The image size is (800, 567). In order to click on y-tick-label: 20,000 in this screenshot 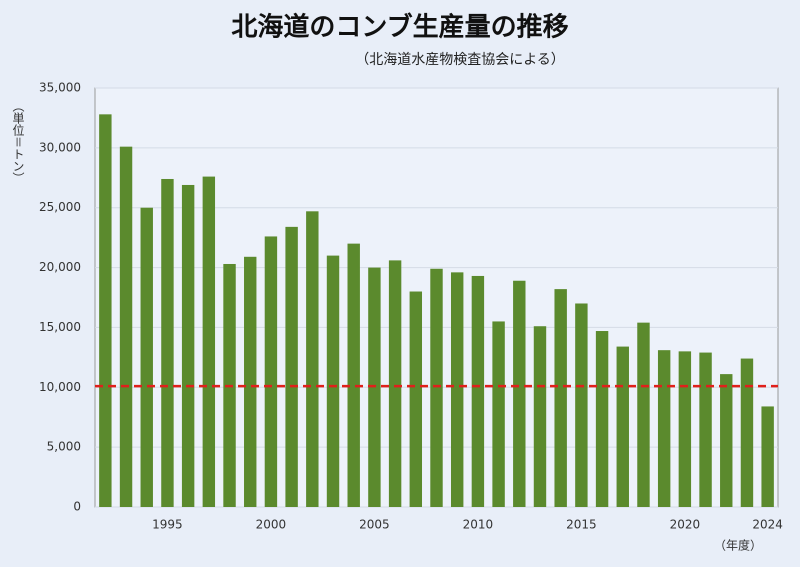, I will do `click(60, 267)`.